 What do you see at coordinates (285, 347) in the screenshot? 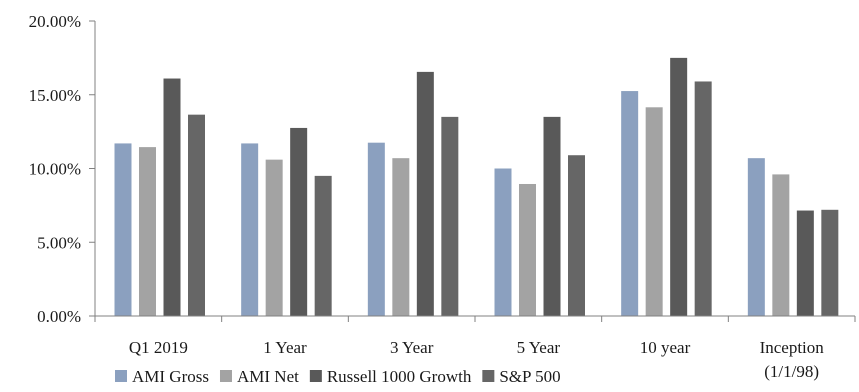
I see `x-tick-label: 1 Year` at bounding box center [285, 347].